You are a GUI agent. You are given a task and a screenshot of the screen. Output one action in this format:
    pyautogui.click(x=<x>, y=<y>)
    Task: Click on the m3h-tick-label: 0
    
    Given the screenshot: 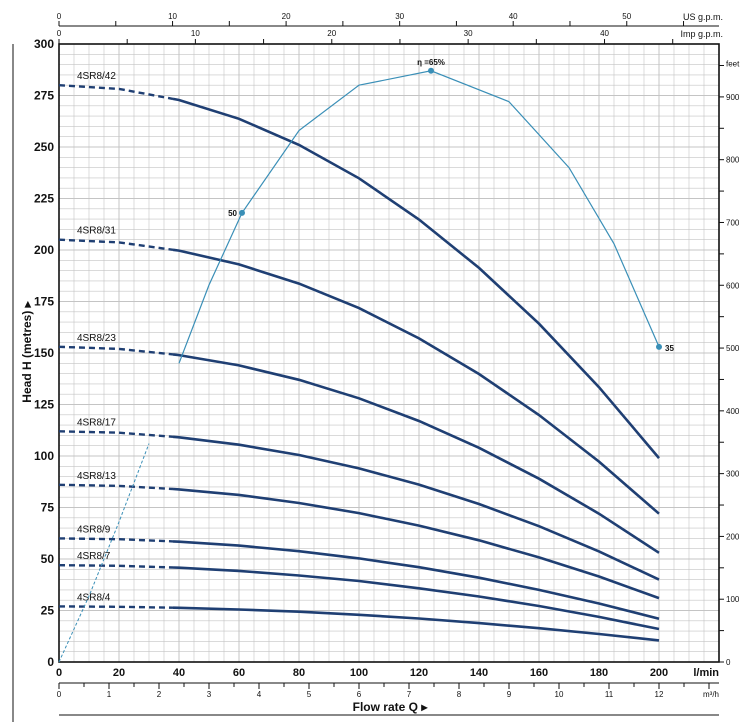 What is the action you would take?
    pyautogui.click(x=59, y=694)
    